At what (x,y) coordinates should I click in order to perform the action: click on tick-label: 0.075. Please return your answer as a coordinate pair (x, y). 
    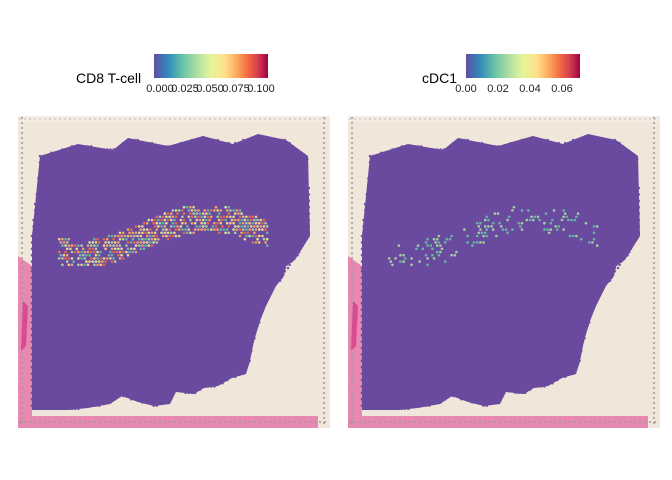
    Looking at the image, I should click on (236, 89).